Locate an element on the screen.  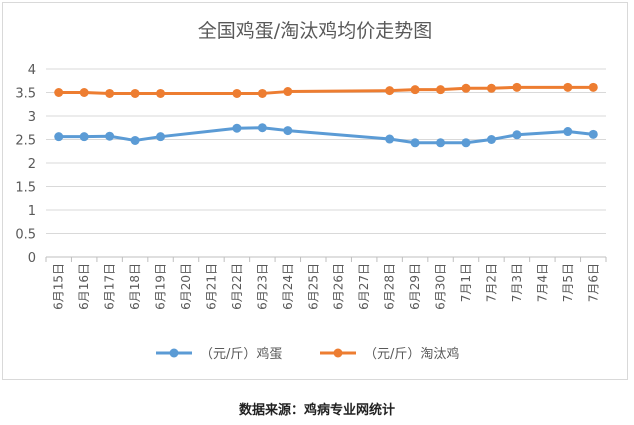
x-tick-label: 7月6日 is located at coordinates (593, 282).